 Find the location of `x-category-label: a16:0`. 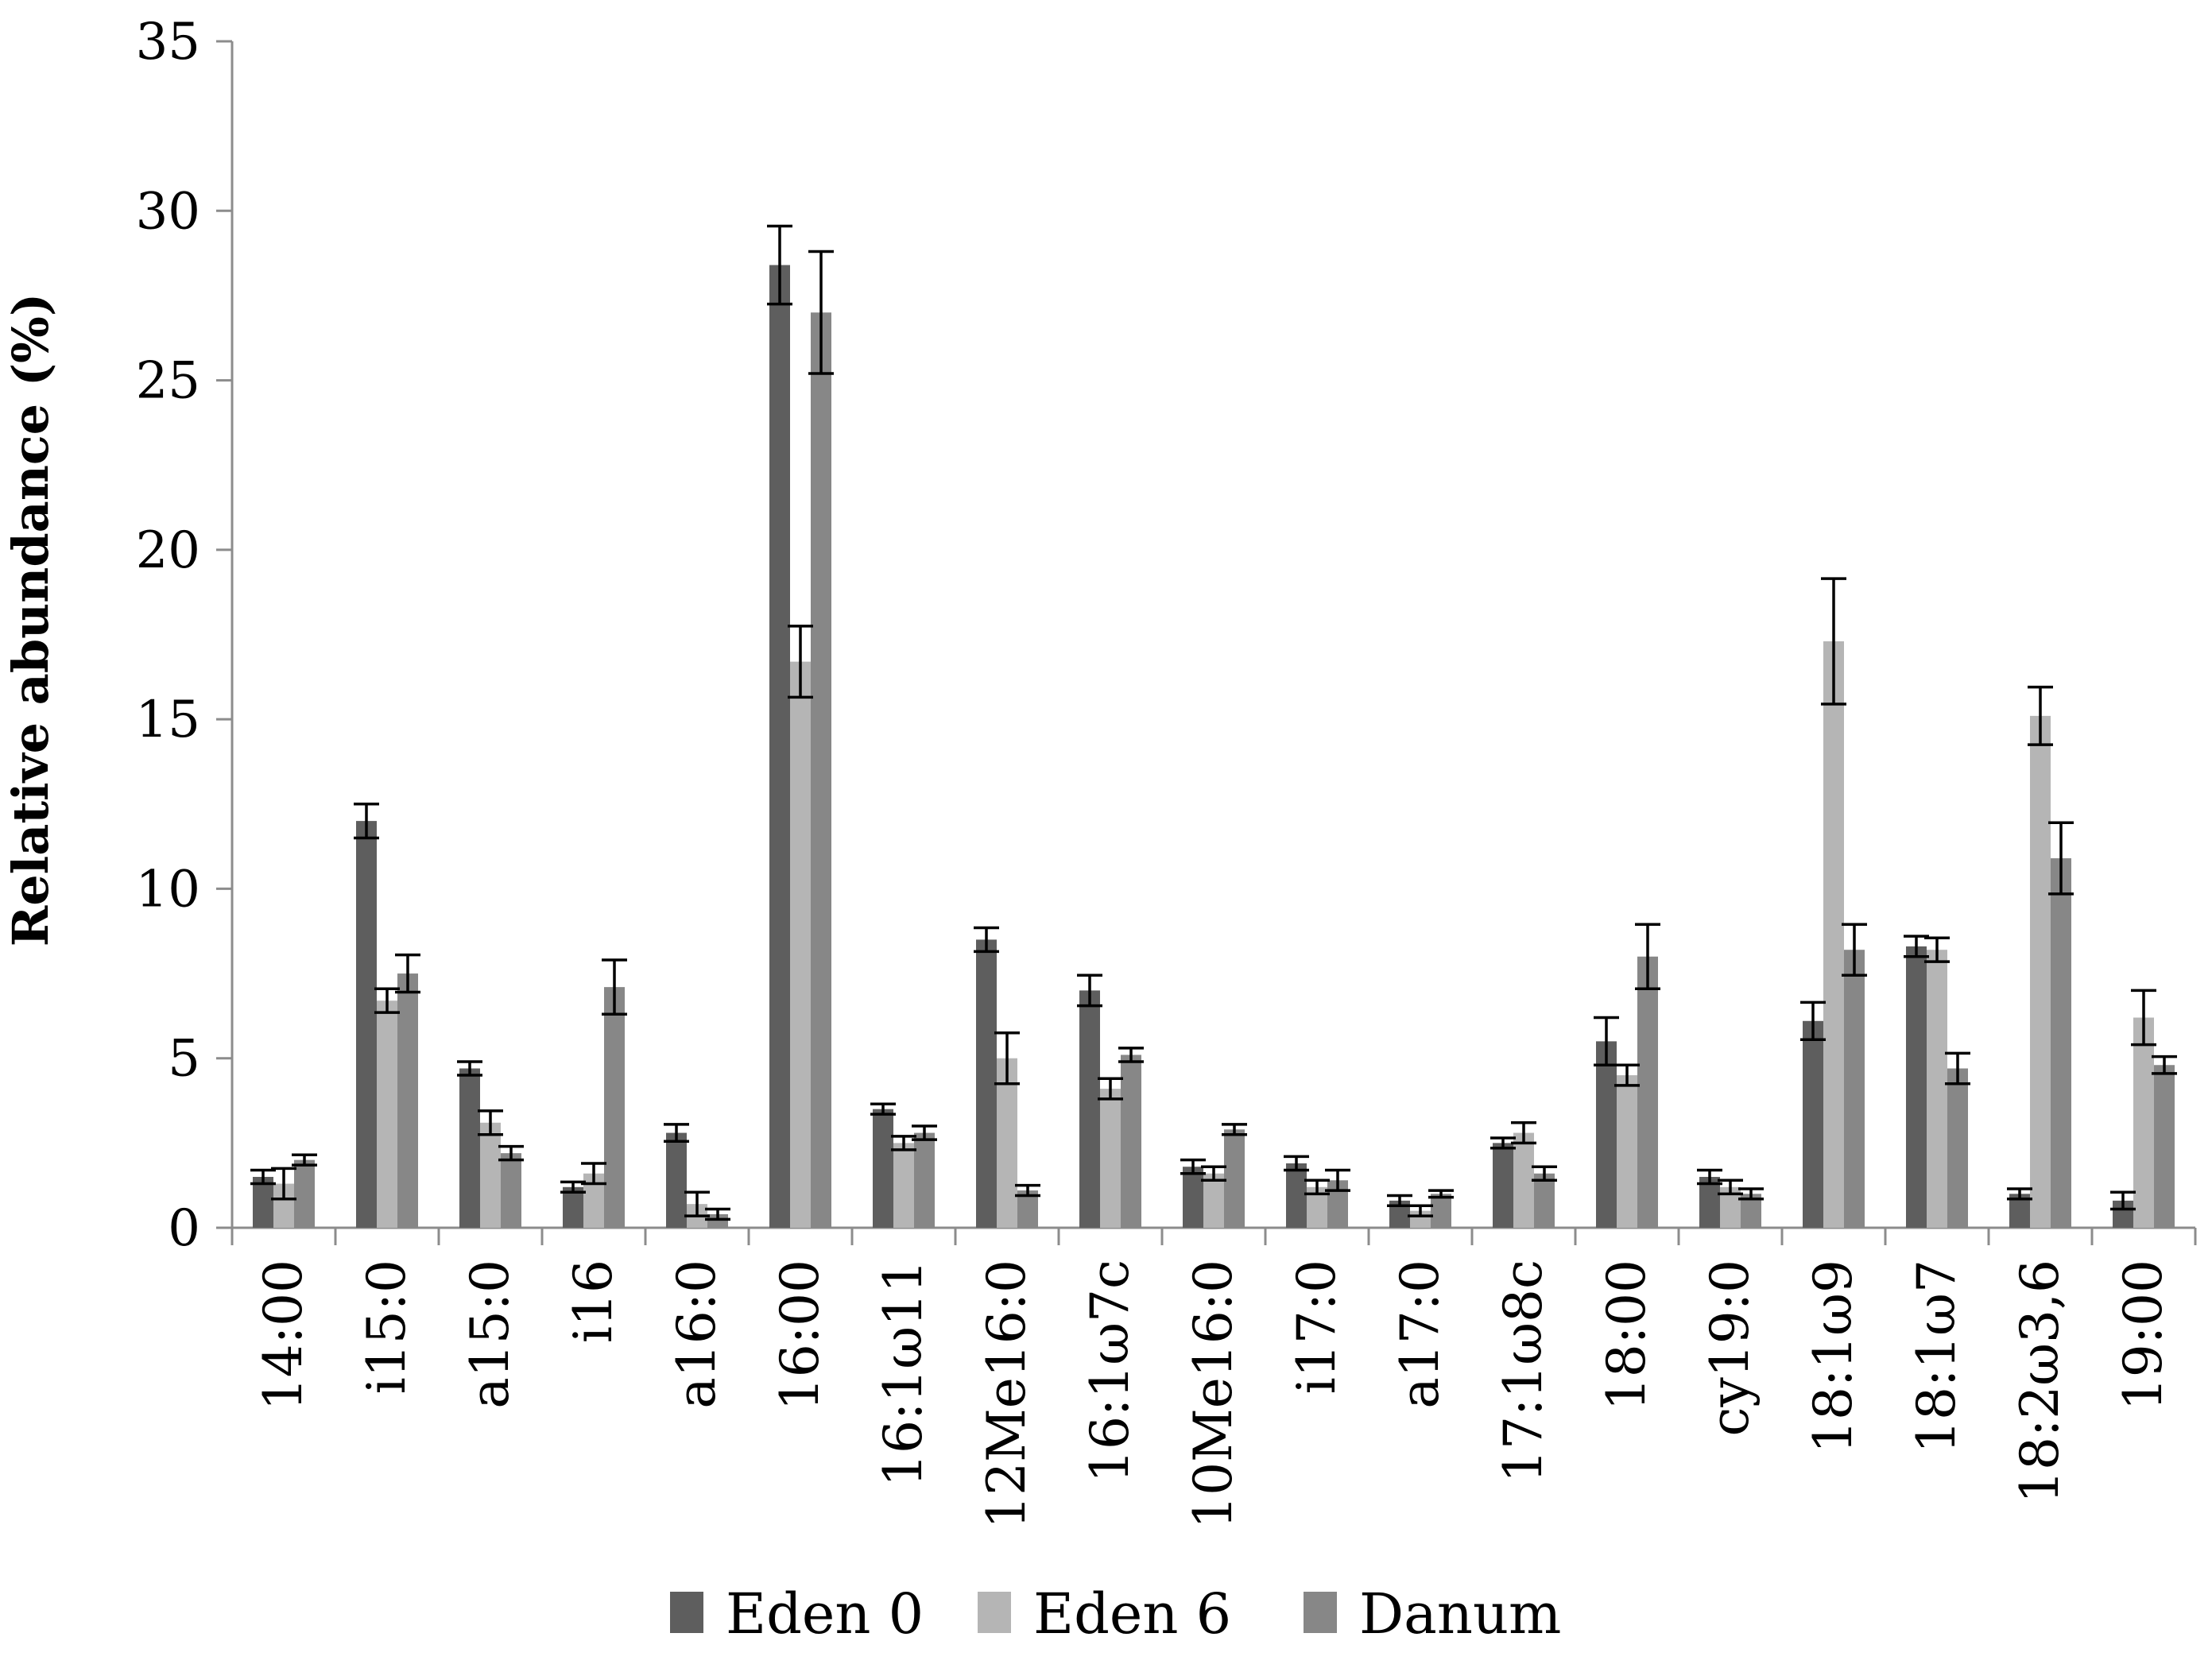

x-category-label: a16:0 is located at coordinates (696, 1334).